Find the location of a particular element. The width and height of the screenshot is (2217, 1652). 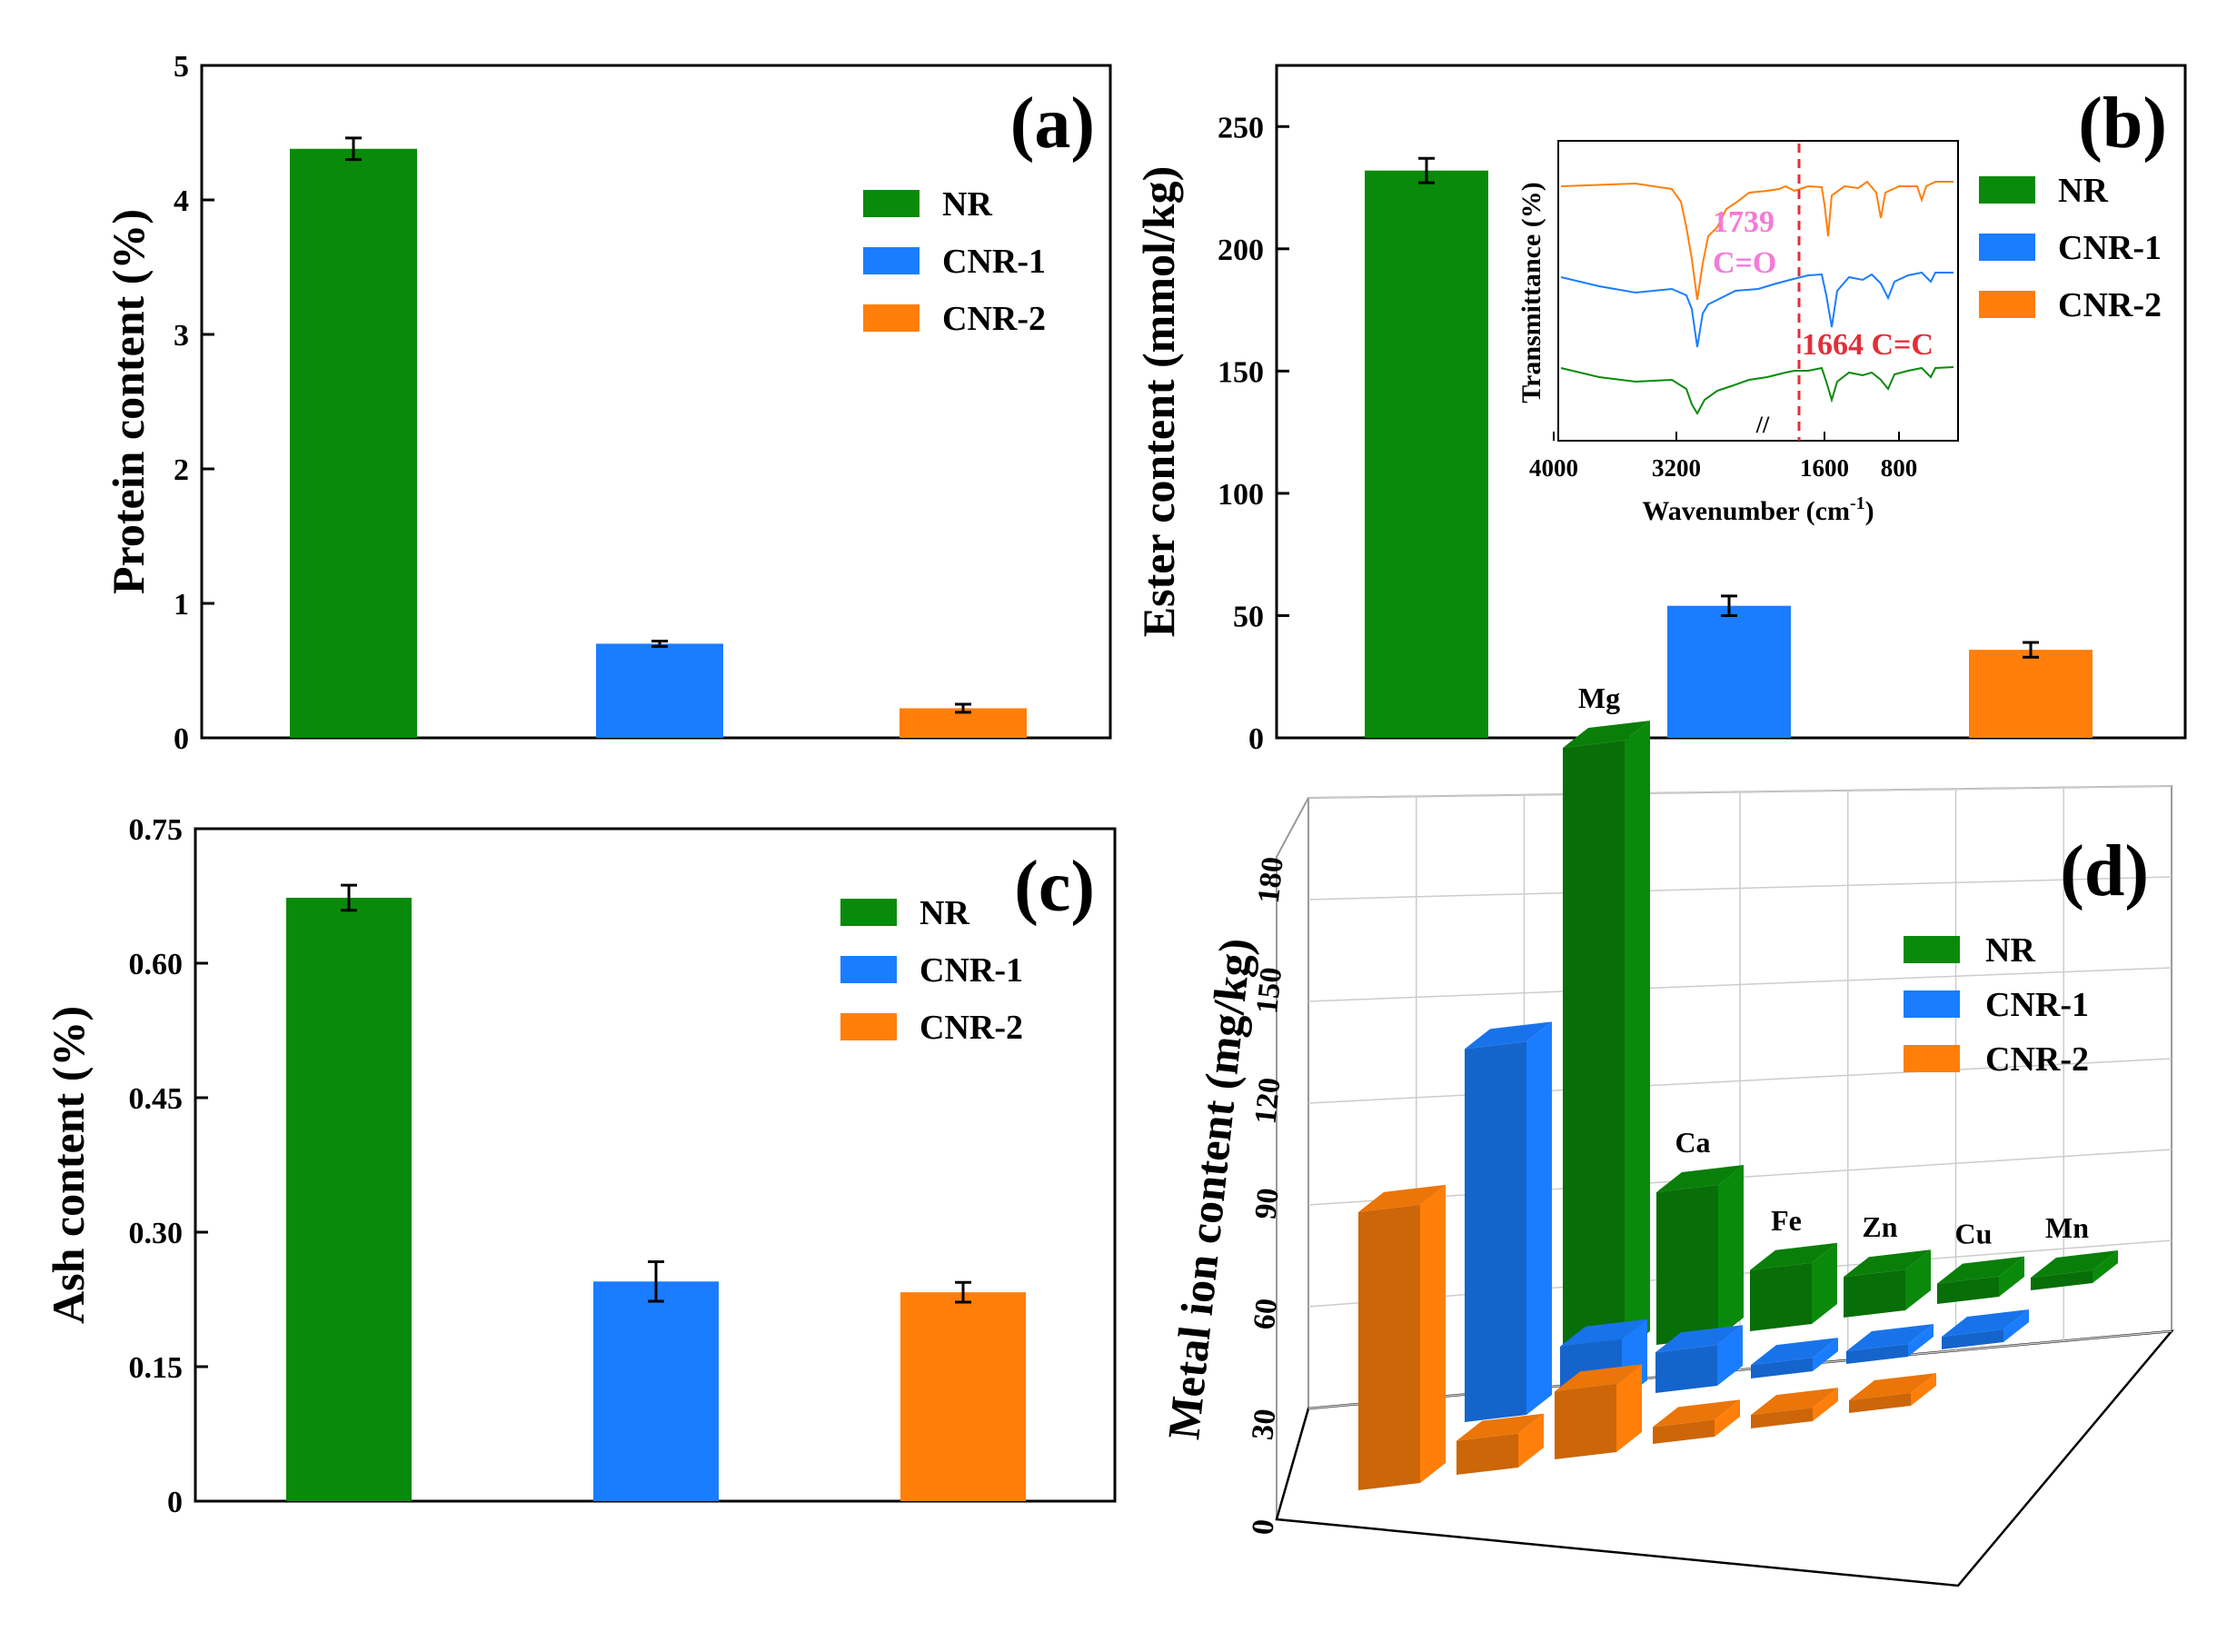

bar3d-cnr-2-mg-front is located at coordinates (1389, 1347).